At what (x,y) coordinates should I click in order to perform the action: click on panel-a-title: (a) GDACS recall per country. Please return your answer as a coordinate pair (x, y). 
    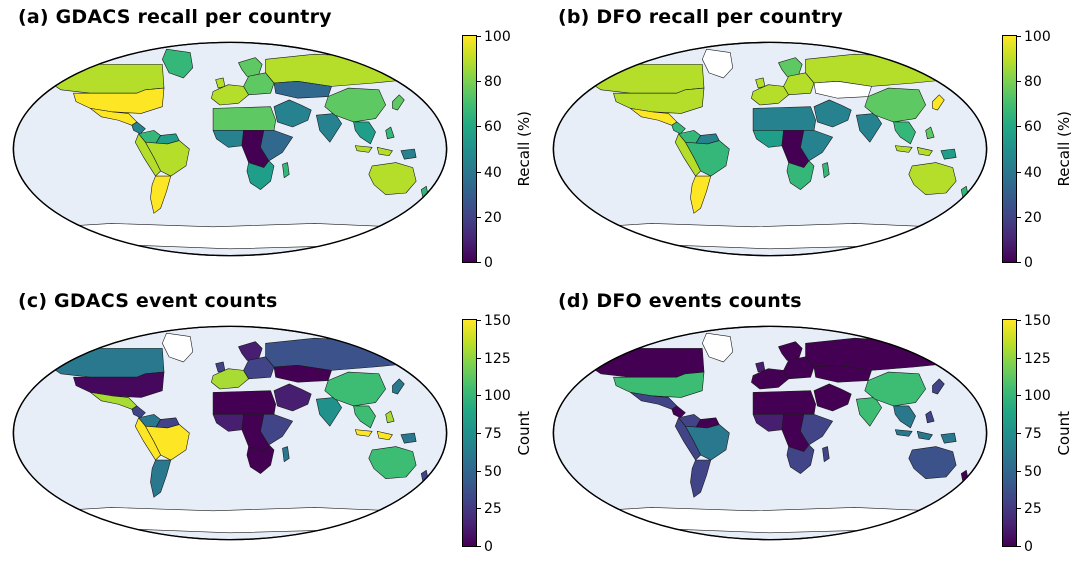
    Looking at the image, I should click on (175, 17).